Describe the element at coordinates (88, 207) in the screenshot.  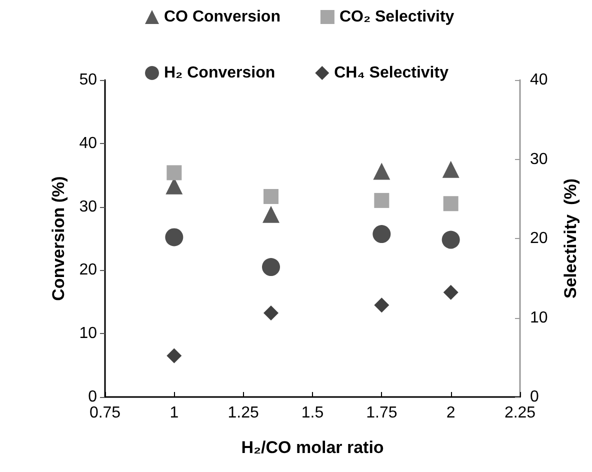
I see `y-tick-label: 30` at that location.